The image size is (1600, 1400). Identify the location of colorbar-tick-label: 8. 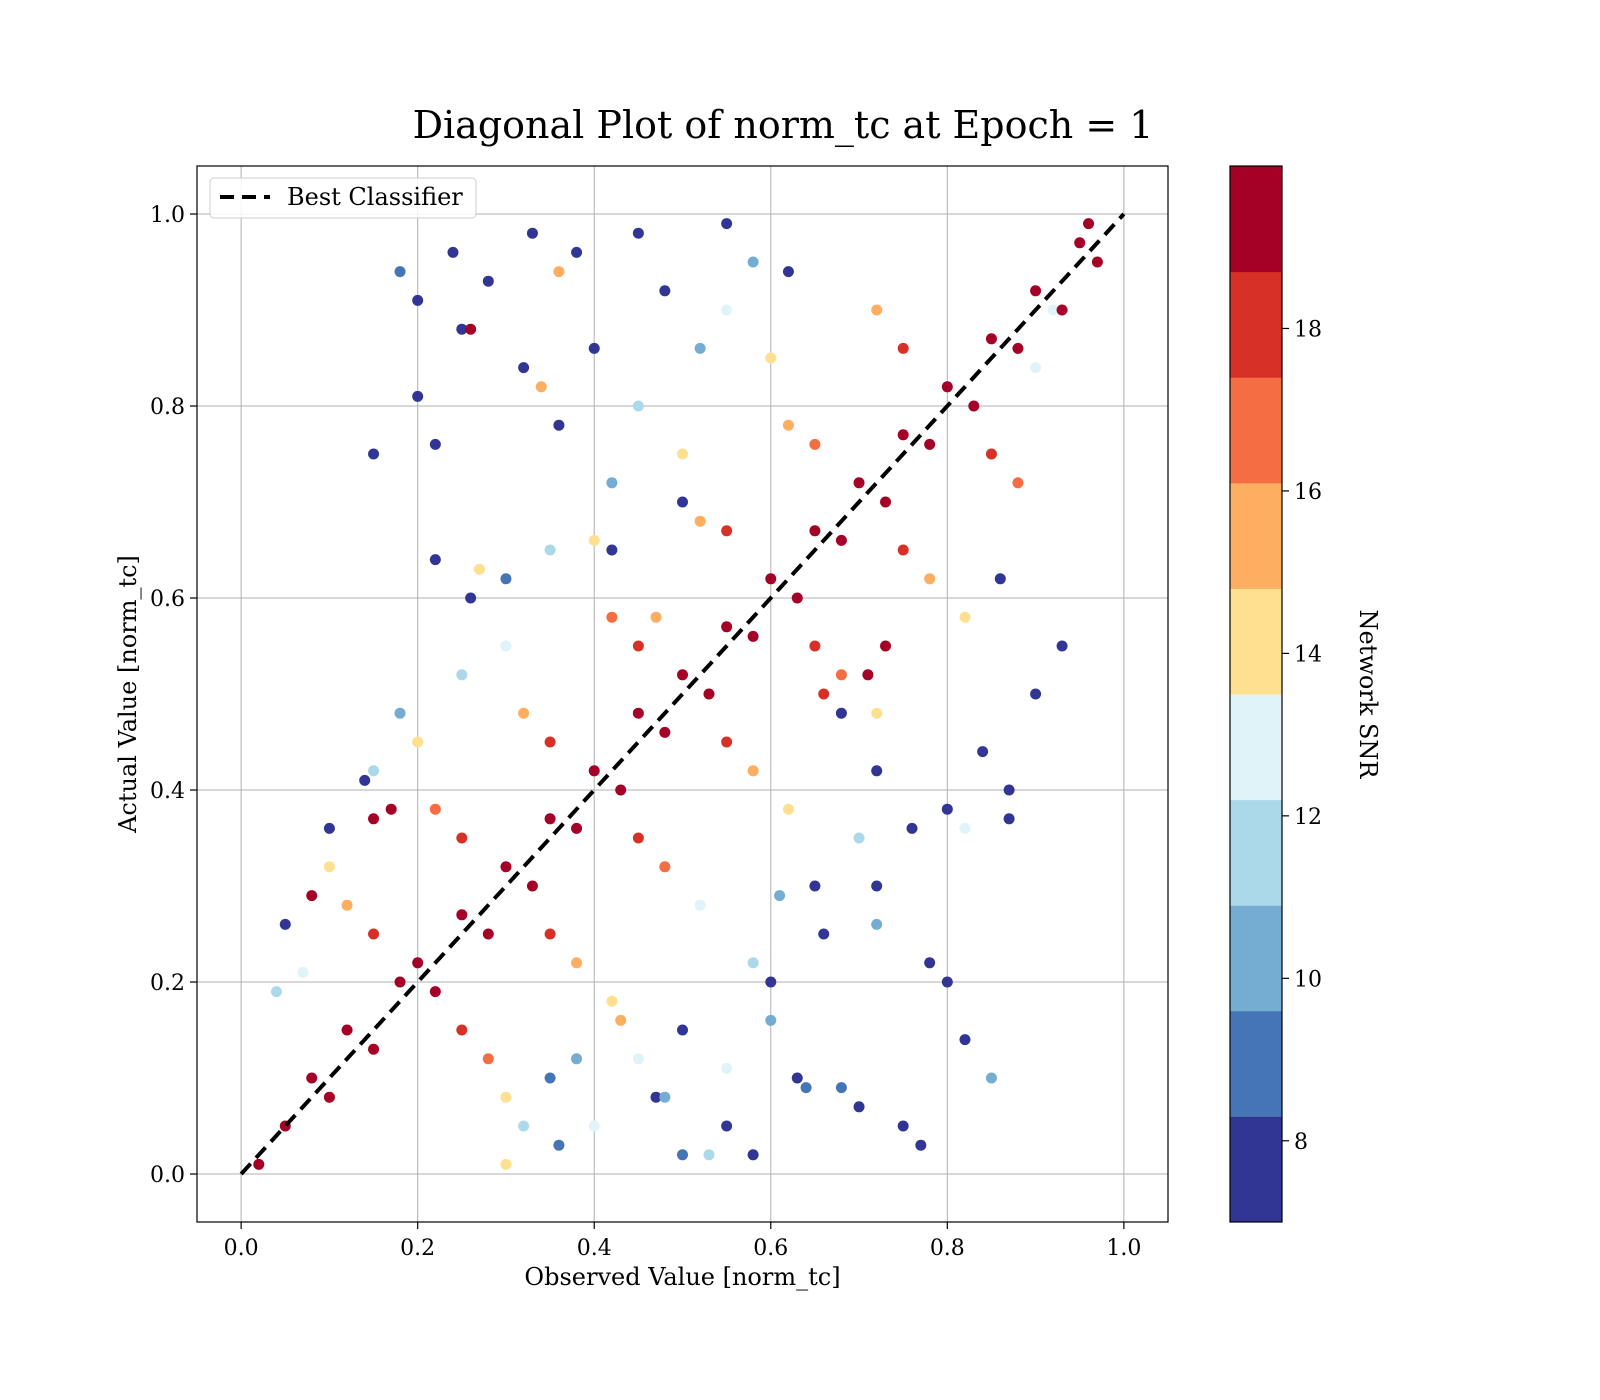
(1301, 1142).